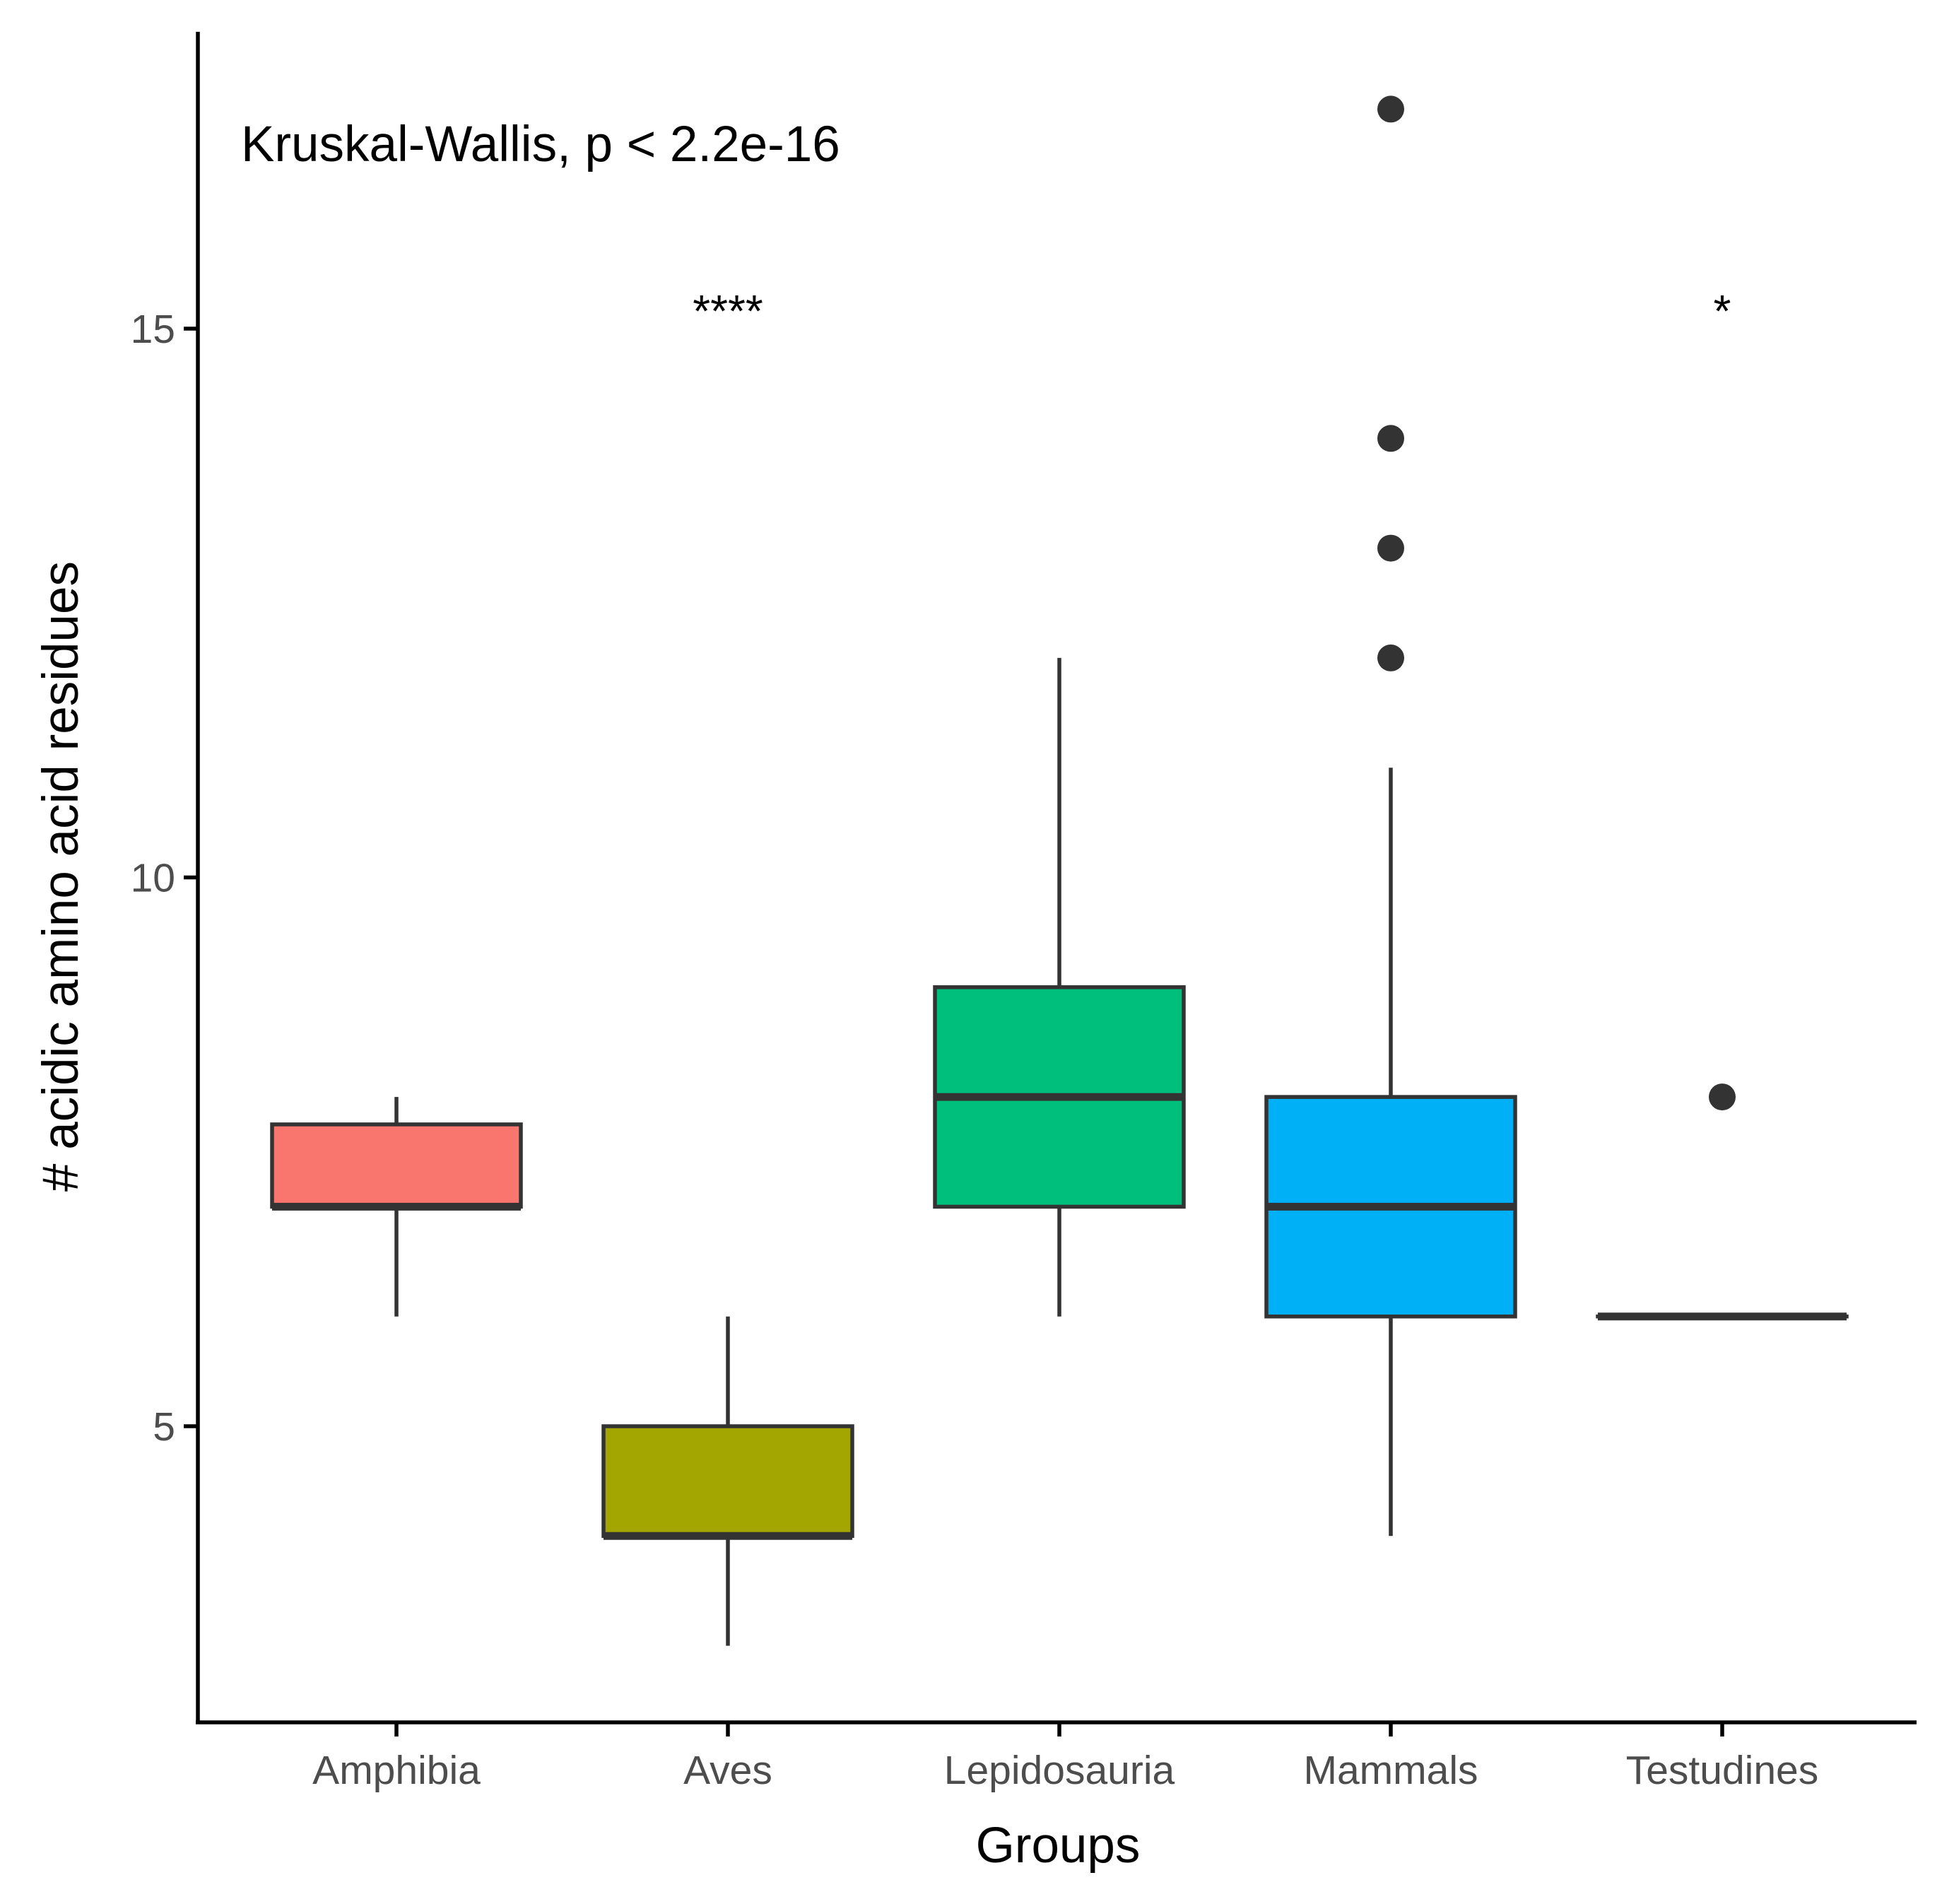 This screenshot has height=1904, width=1942. I want to click on box-mammals, so click(1390, 1152).